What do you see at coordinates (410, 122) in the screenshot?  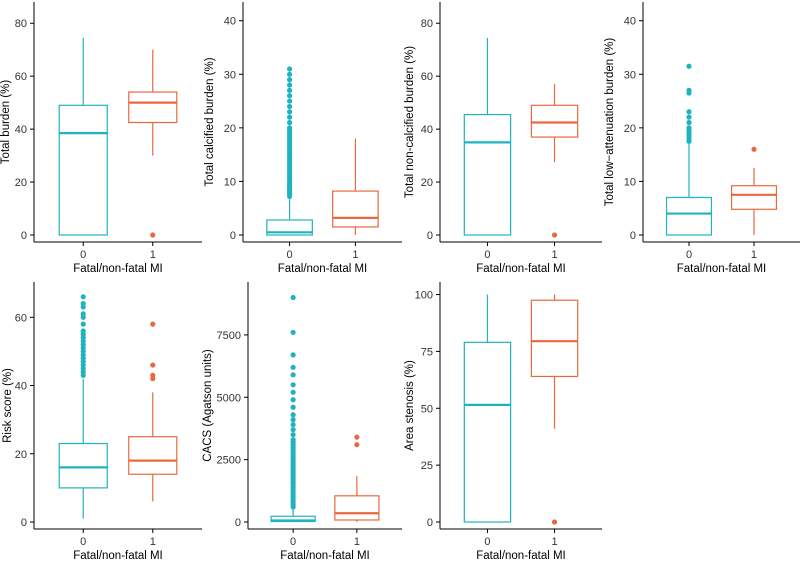 I see `y-axis-title: Total non-calcified burden (%)` at bounding box center [410, 122].